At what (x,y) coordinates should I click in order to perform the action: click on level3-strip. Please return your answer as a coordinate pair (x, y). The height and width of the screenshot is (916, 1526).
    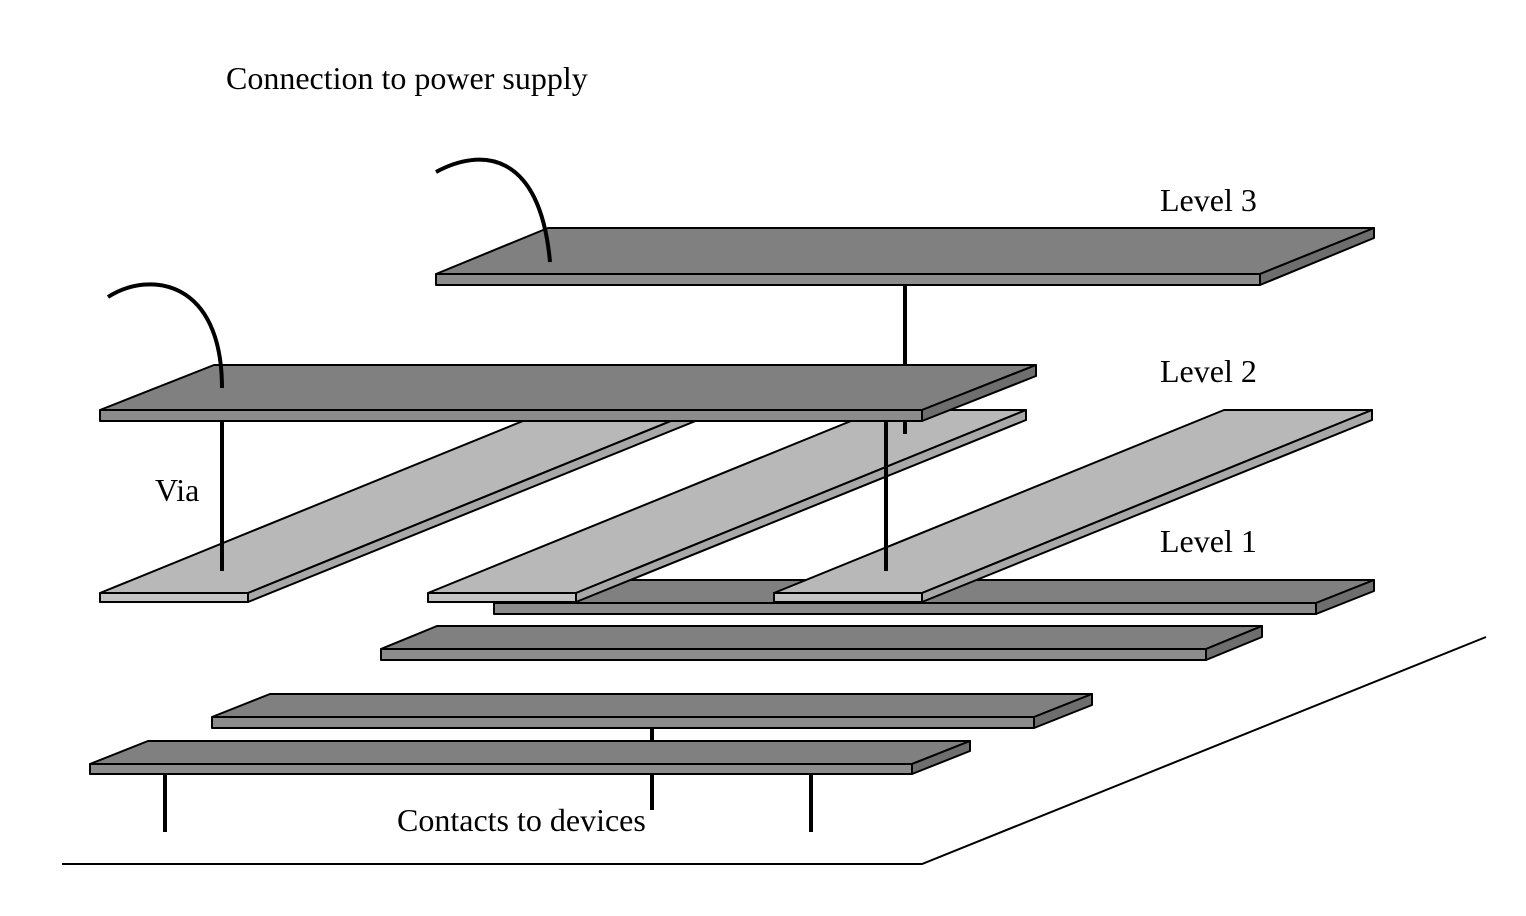
    Looking at the image, I should click on (905, 256).